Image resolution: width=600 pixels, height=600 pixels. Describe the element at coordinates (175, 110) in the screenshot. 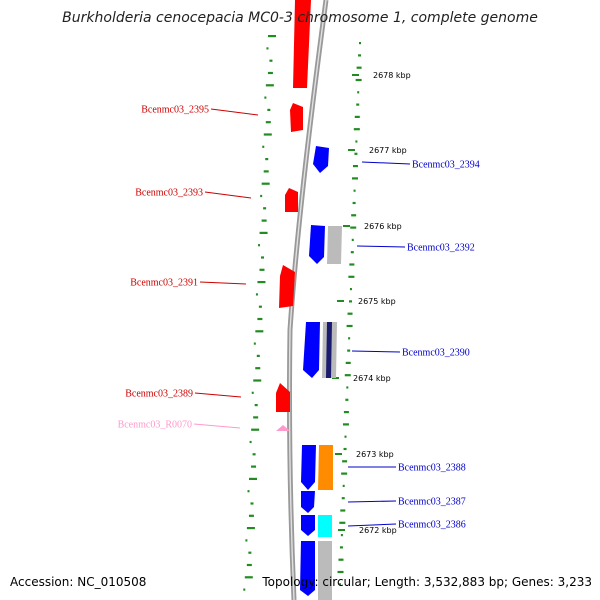

I see `gene-label: Bcenmc03_2395` at that location.